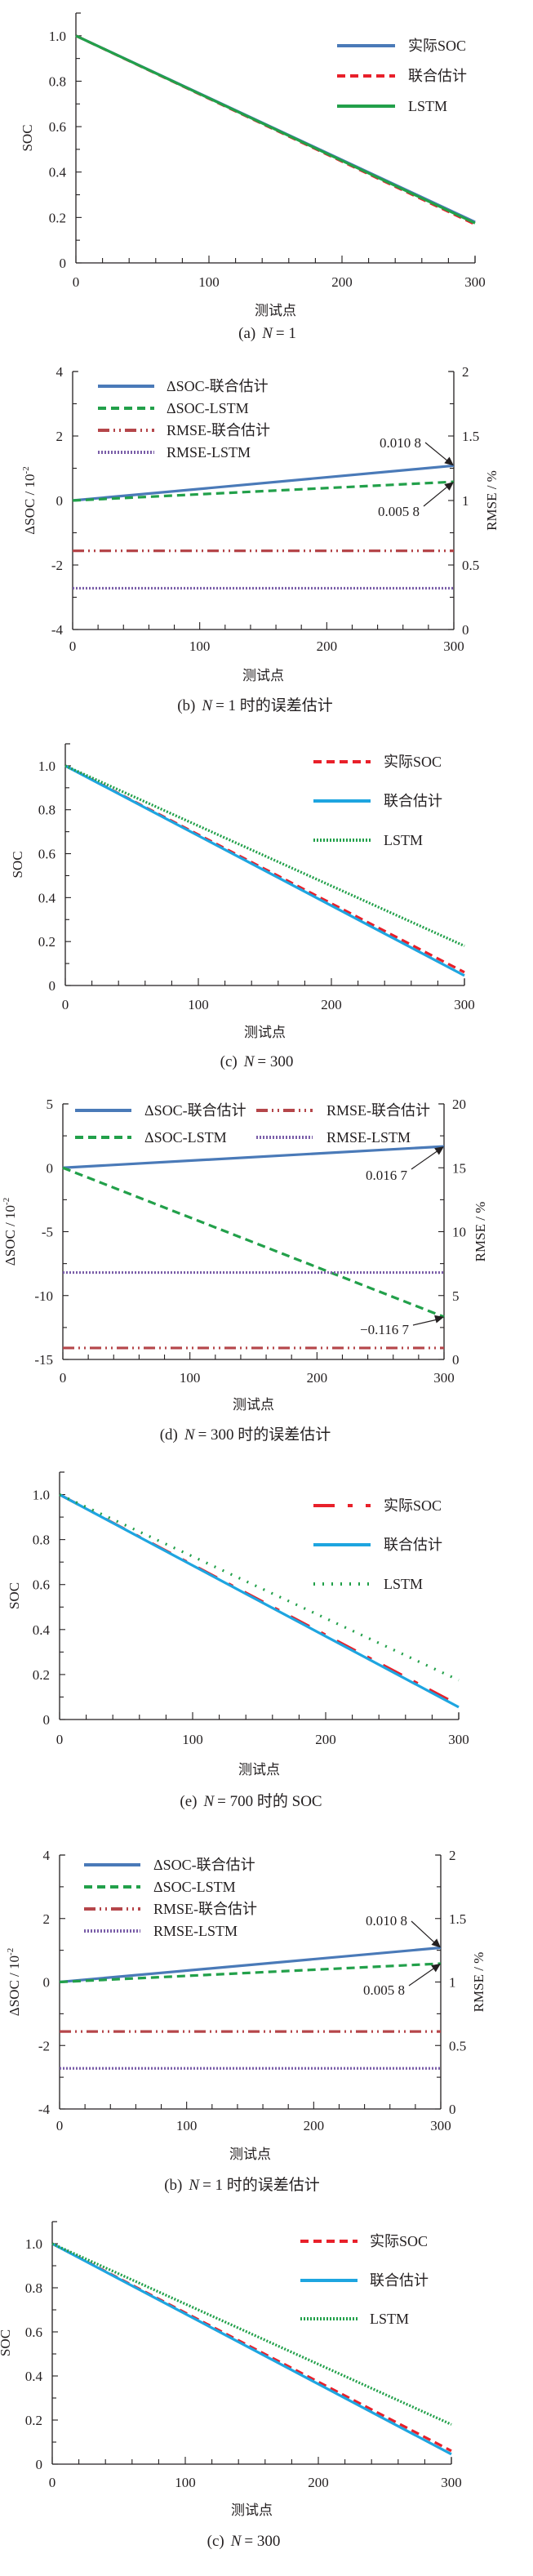 This screenshot has height=2576, width=533. I want to click on figure-caption: (d) N = 300 时的误差估计, so click(245, 1435).